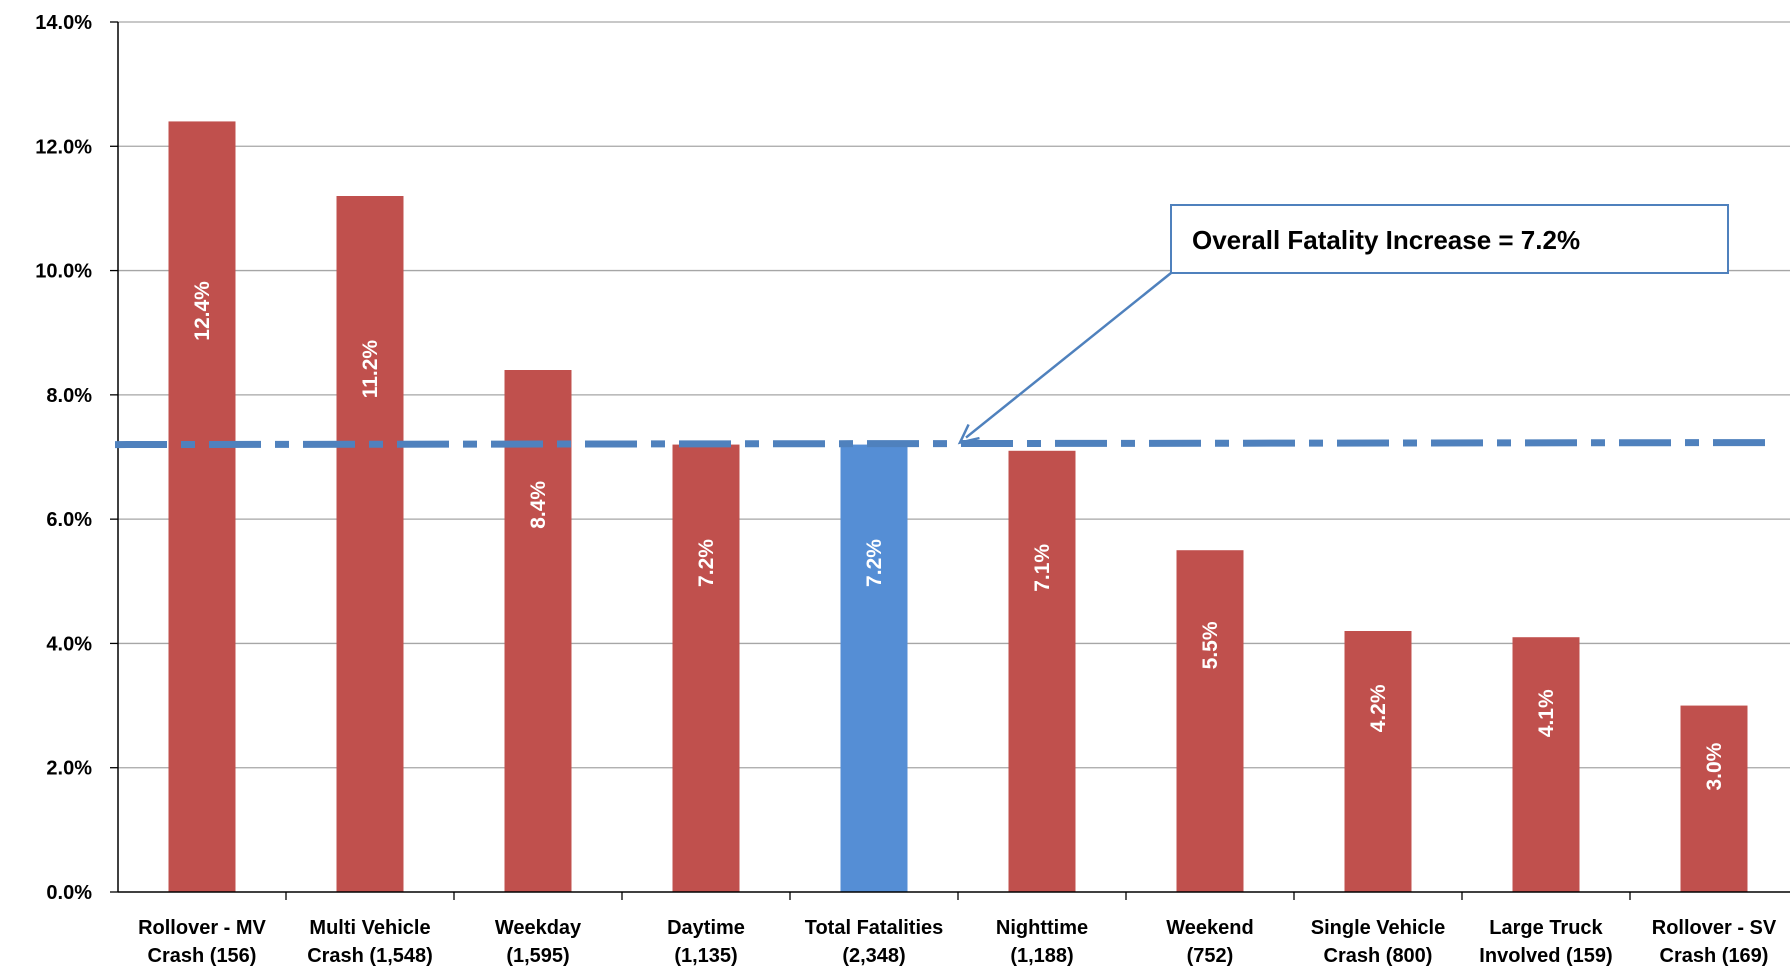 This screenshot has width=1790, height=974. What do you see at coordinates (1378, 708) in the screenshot?
I see `bar-data-label: 4.2%` at bounding box center [1378, 708].